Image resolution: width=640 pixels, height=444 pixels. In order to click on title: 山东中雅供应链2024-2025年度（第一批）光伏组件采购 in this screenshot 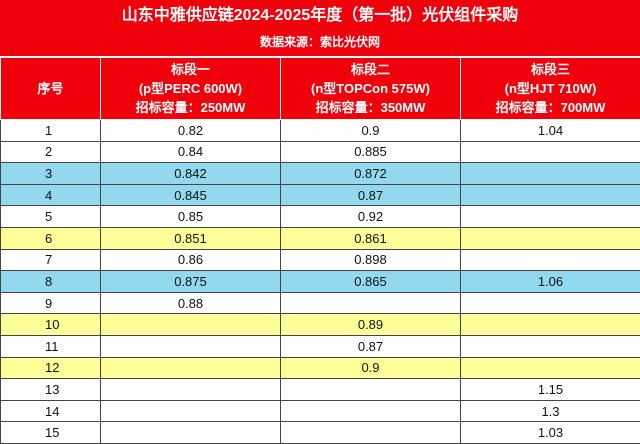, I will do `click(320, 15)`.